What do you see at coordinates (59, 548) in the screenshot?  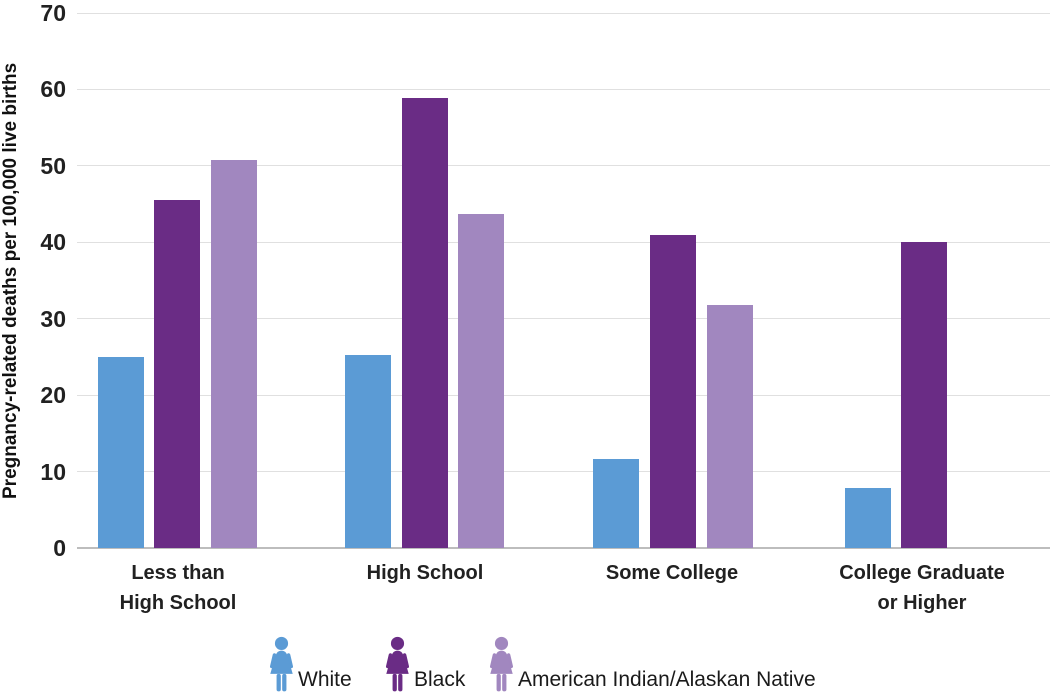 I see `y-tick-label-0: 0` at bounding box center [59, 548].